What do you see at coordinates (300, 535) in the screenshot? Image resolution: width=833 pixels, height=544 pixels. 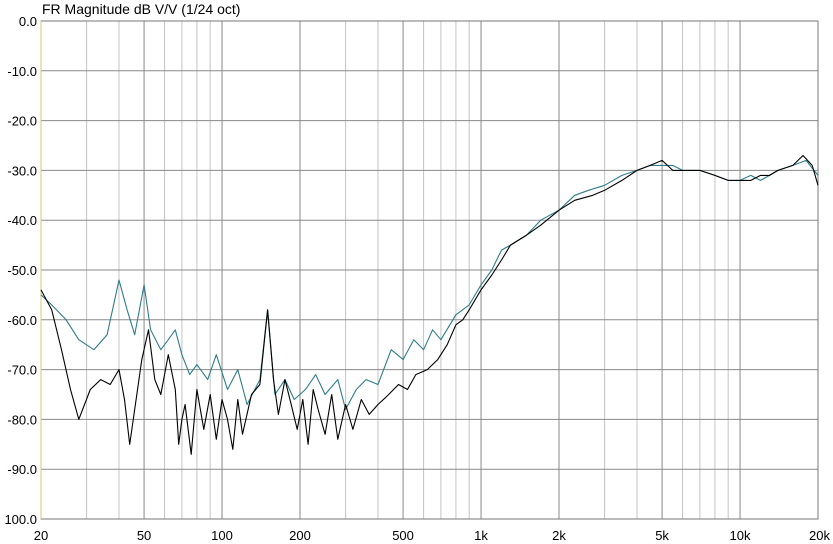 I see `x-tick-label: 200` at bounding box center [300, 535].